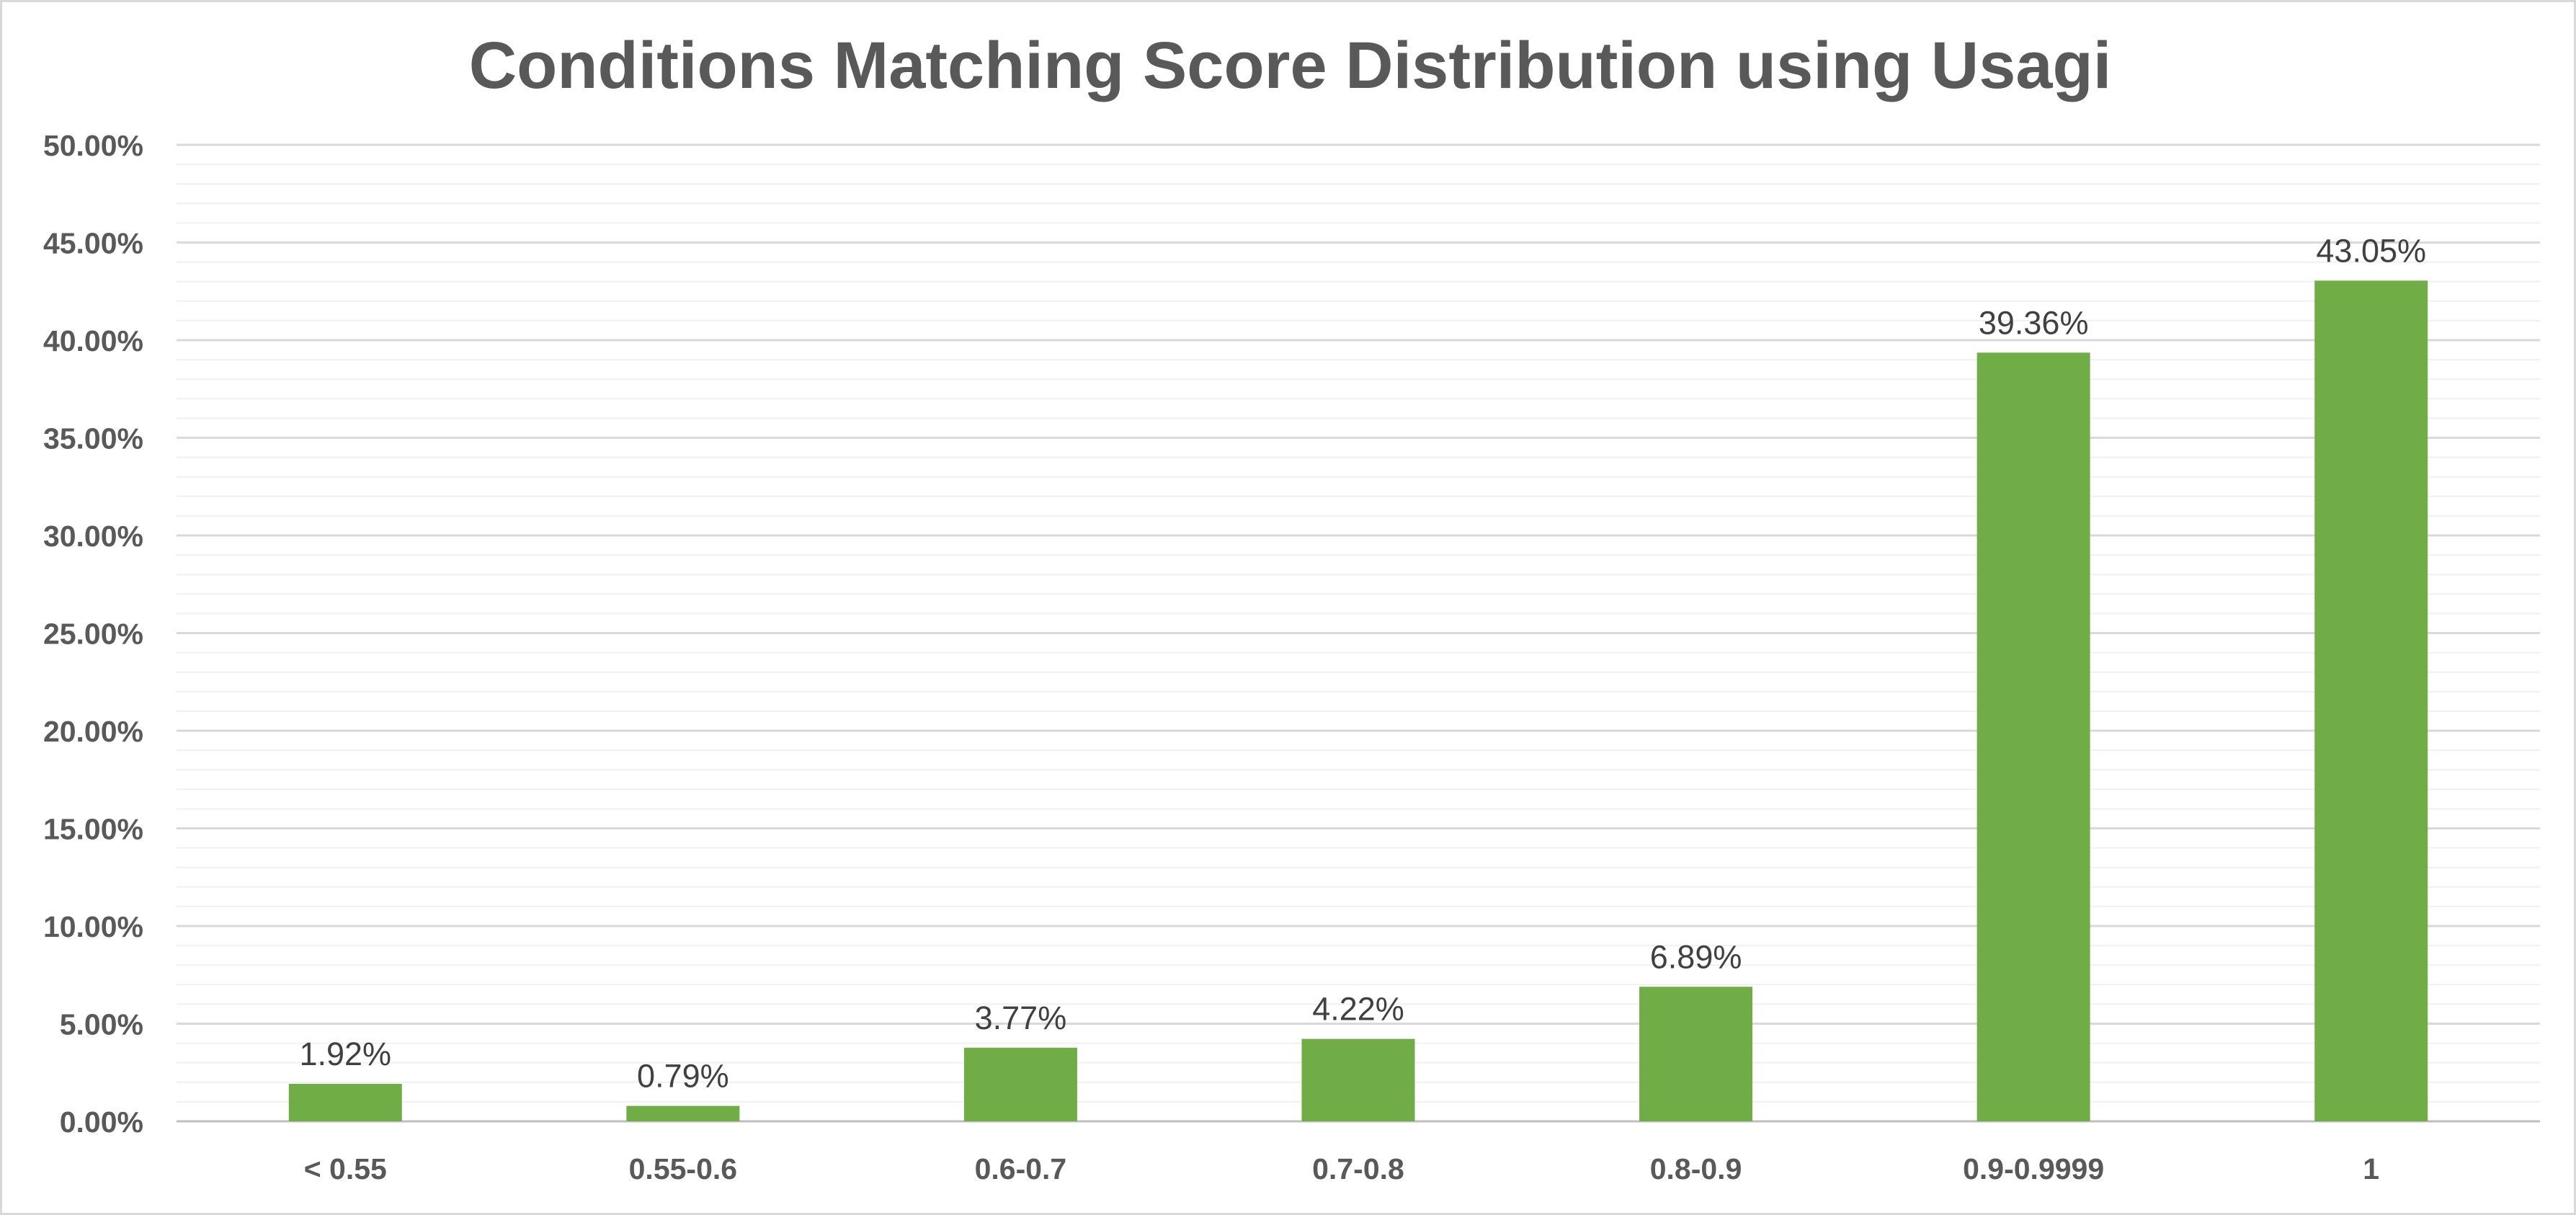 This screenshot has width=2576, height=1215. I want to click on y-tick-label: 25.00%, so click(93, 634).